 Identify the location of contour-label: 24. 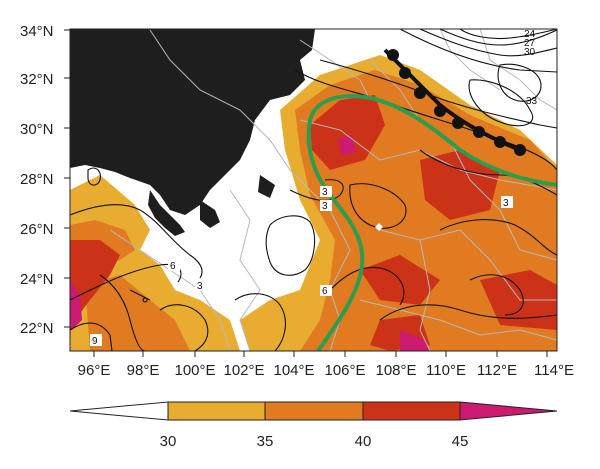
(530, 34).